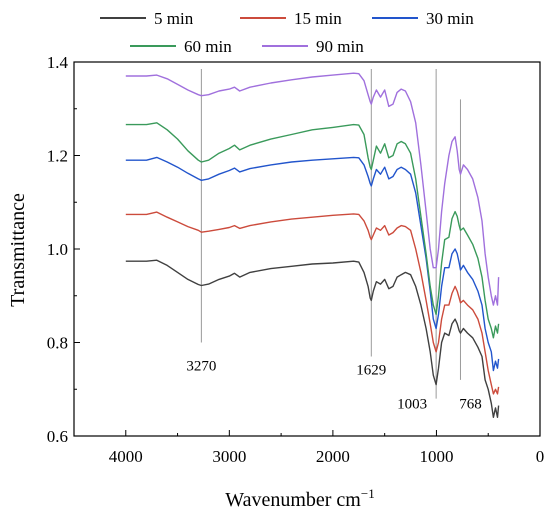  What do you see at coordinates (470, 405) in the screenshot?
I see `peak-label-768: 768` at bounding box center [470, 405].